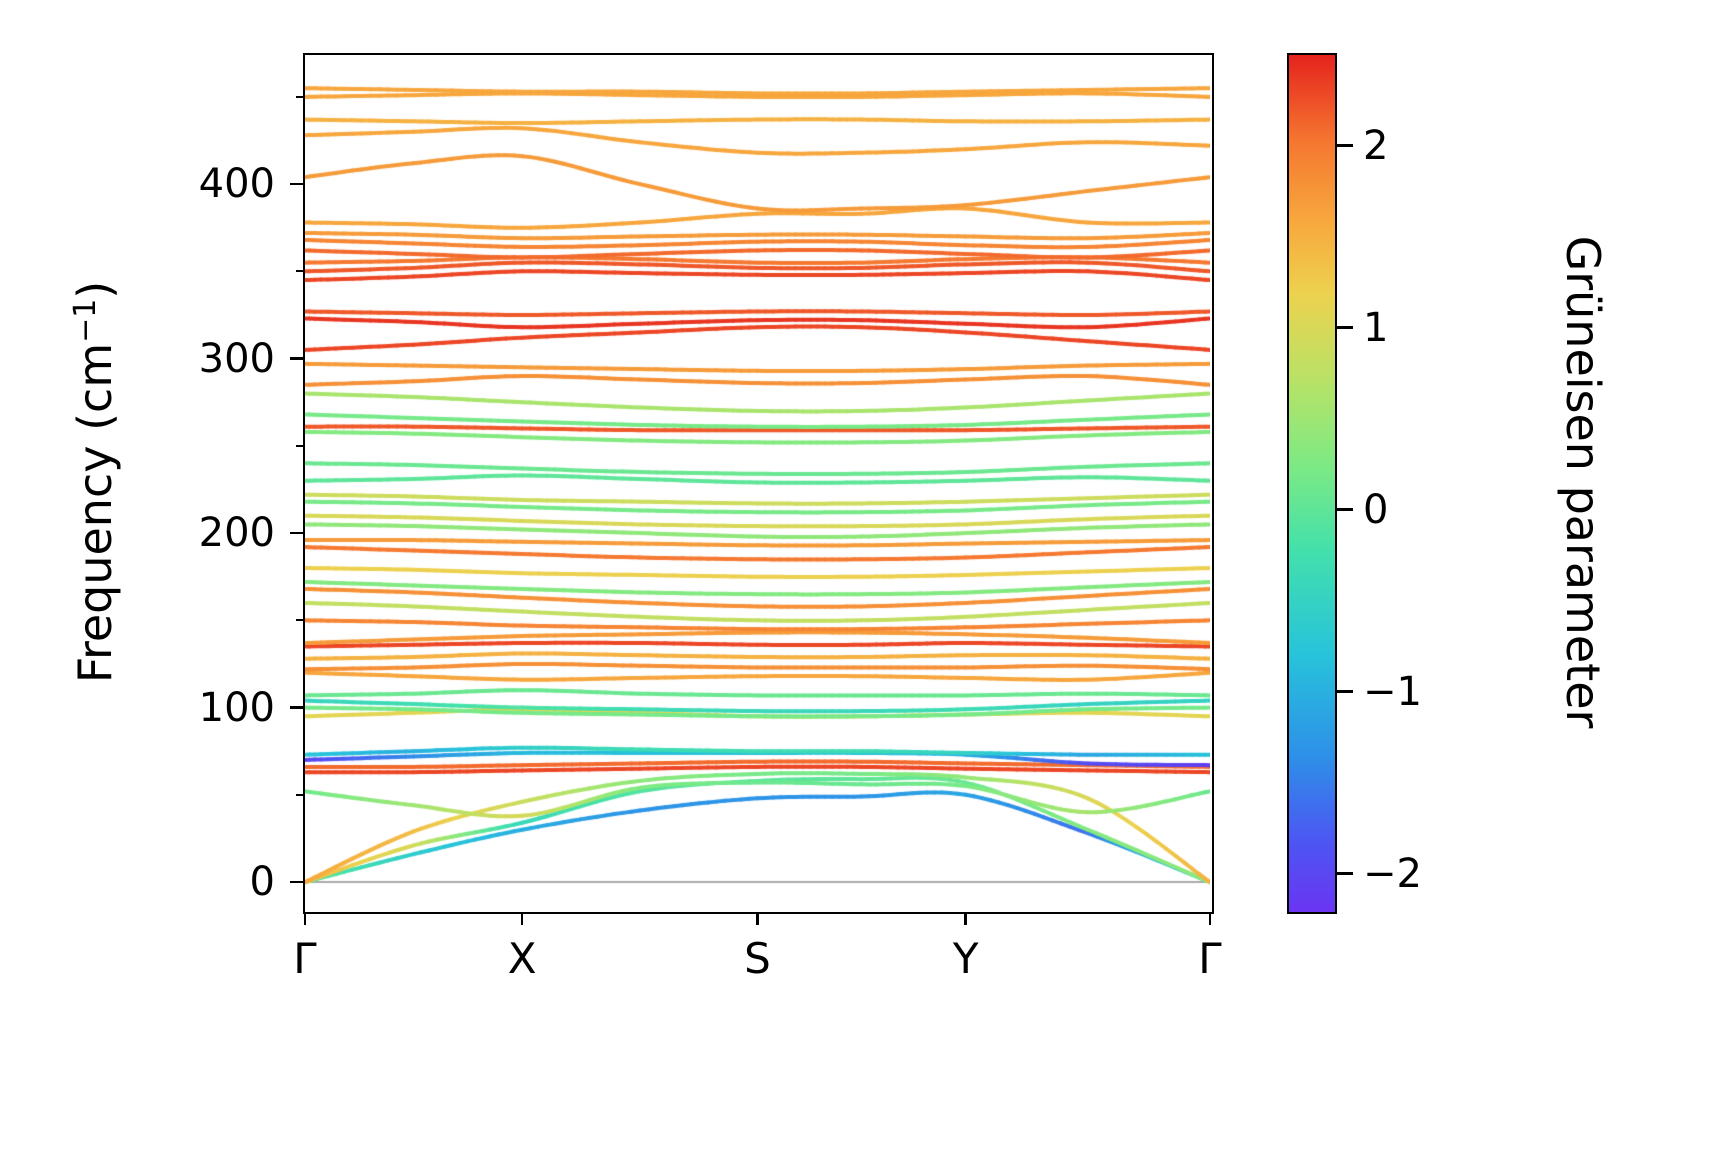 This screenshot has height=1162, width=1727. I want to click on y-axis-label: Frequency (cm−1), so click(95, 482).